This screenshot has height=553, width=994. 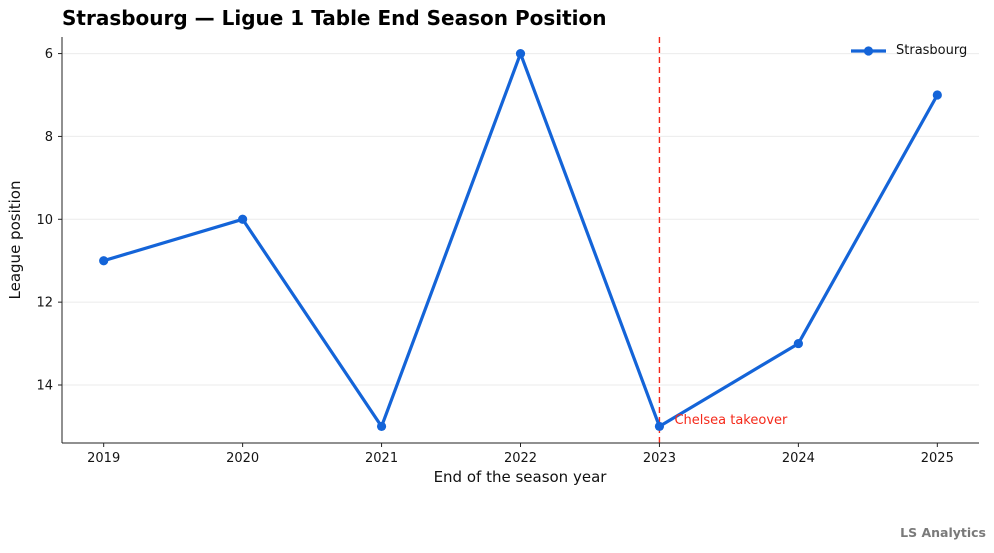 I want to click on data-point-2023, so click(x=659, y=426).